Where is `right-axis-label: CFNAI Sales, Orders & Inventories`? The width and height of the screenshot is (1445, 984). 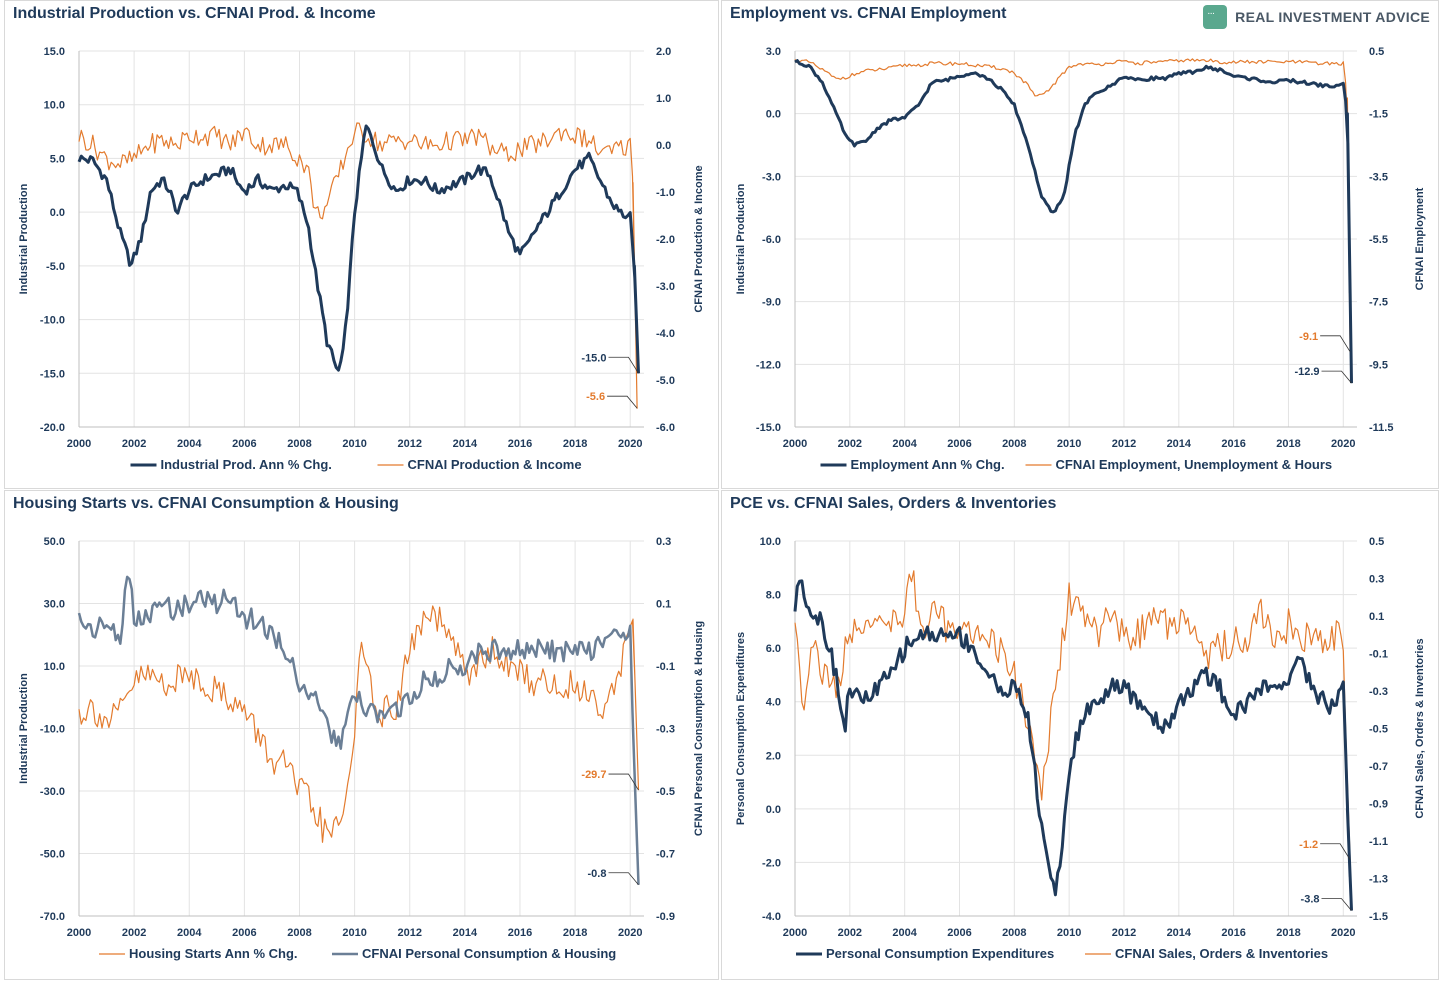
right-axis-label: CFNAI Sales, Orders & Inventories is located at coordinates (1420, 728).